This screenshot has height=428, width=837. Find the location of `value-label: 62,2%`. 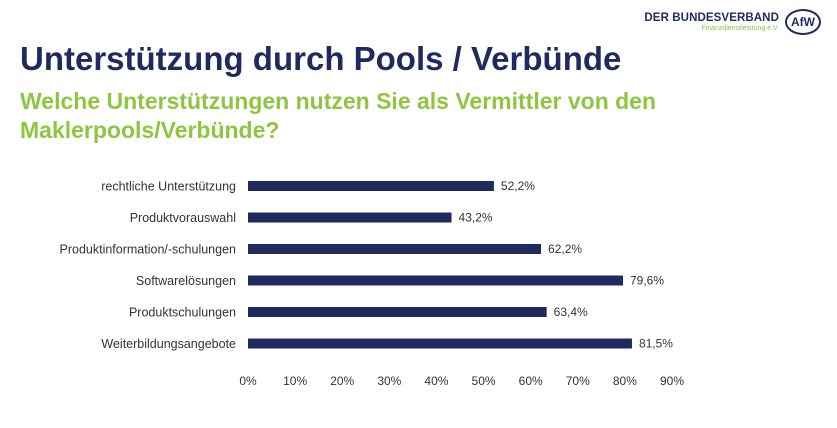

value-label: 62,2% is located at coordinates (565, 249).